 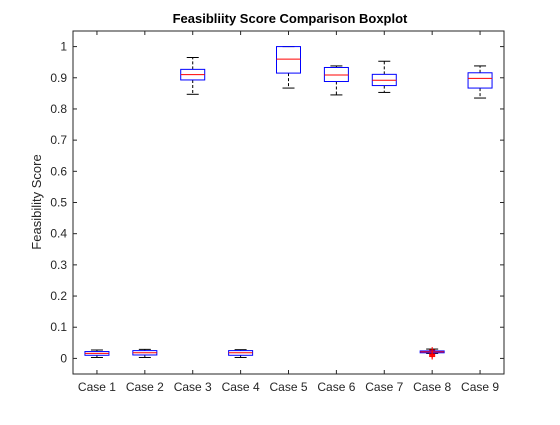 I want to click on y-tick-label: 0.6, so click(x=58, y=171).